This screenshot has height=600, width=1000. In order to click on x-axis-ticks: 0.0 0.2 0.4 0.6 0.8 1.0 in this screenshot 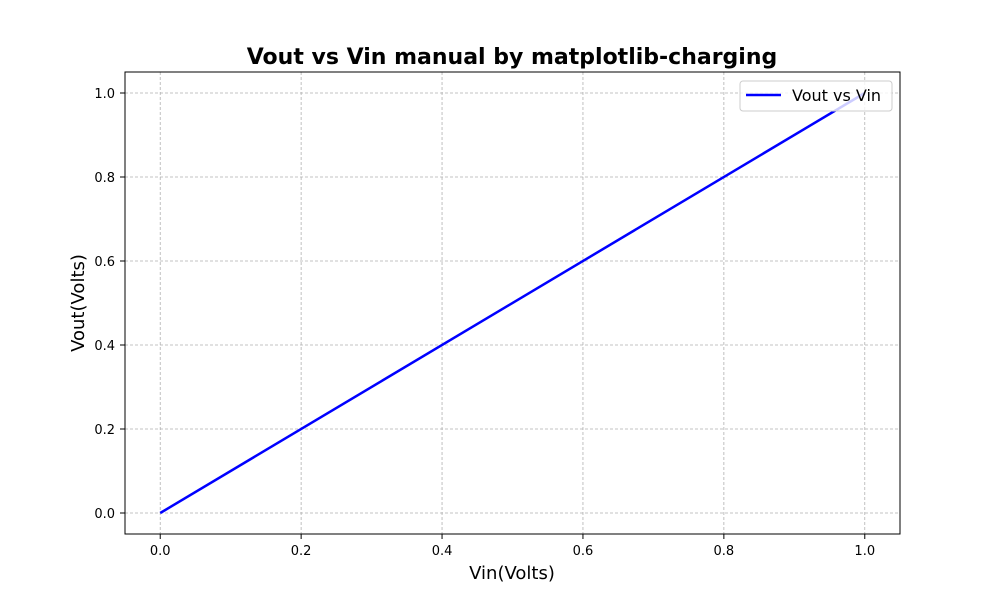, I will do `click(512, 546)`.